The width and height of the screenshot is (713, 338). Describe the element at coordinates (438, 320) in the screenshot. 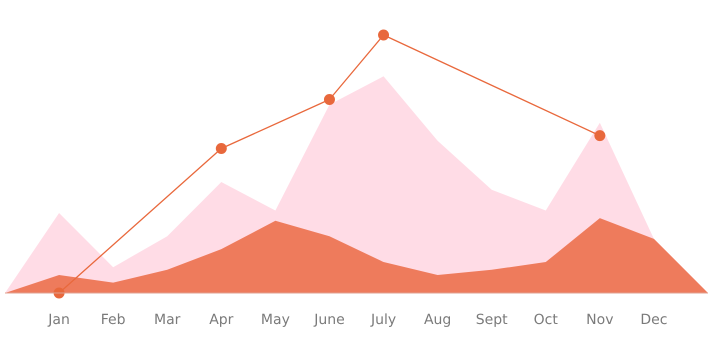

I see `x-tick-label: Aug` at that location.